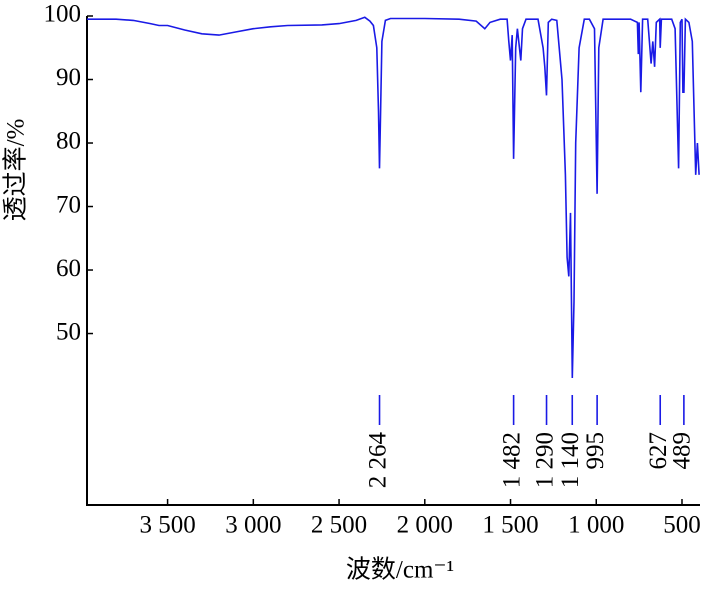 This screenshot has width=707, height=594. I want to click on peak-label: 2 264, so click(377, 460).